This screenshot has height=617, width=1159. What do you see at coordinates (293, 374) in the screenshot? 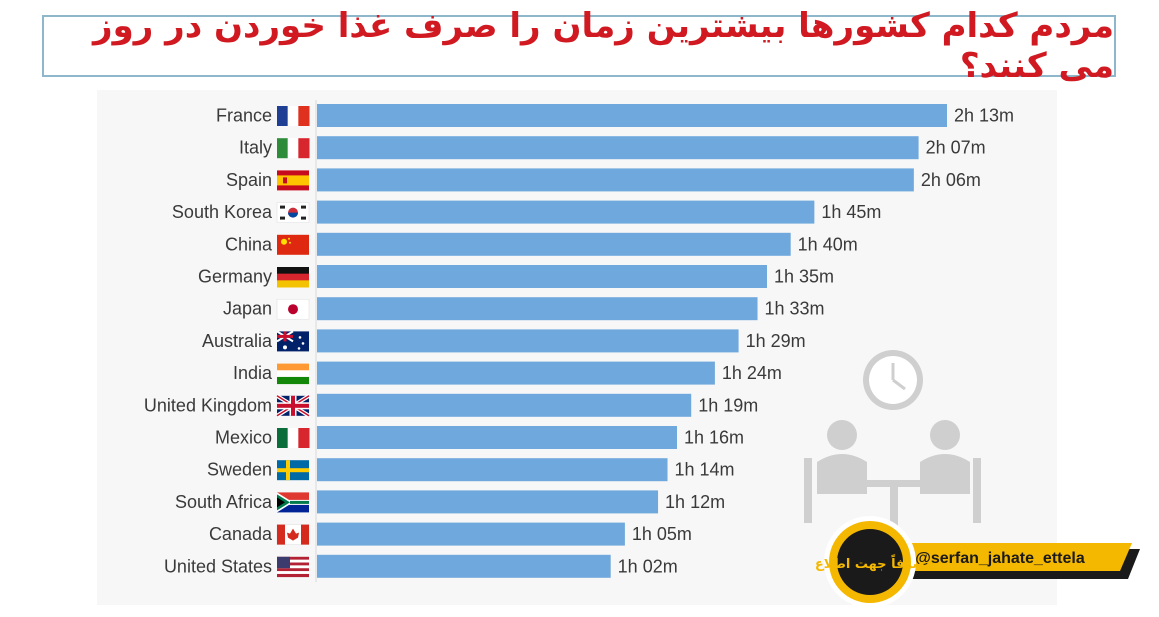
I see `india-flag-icon` at bounding box center [293, 374].